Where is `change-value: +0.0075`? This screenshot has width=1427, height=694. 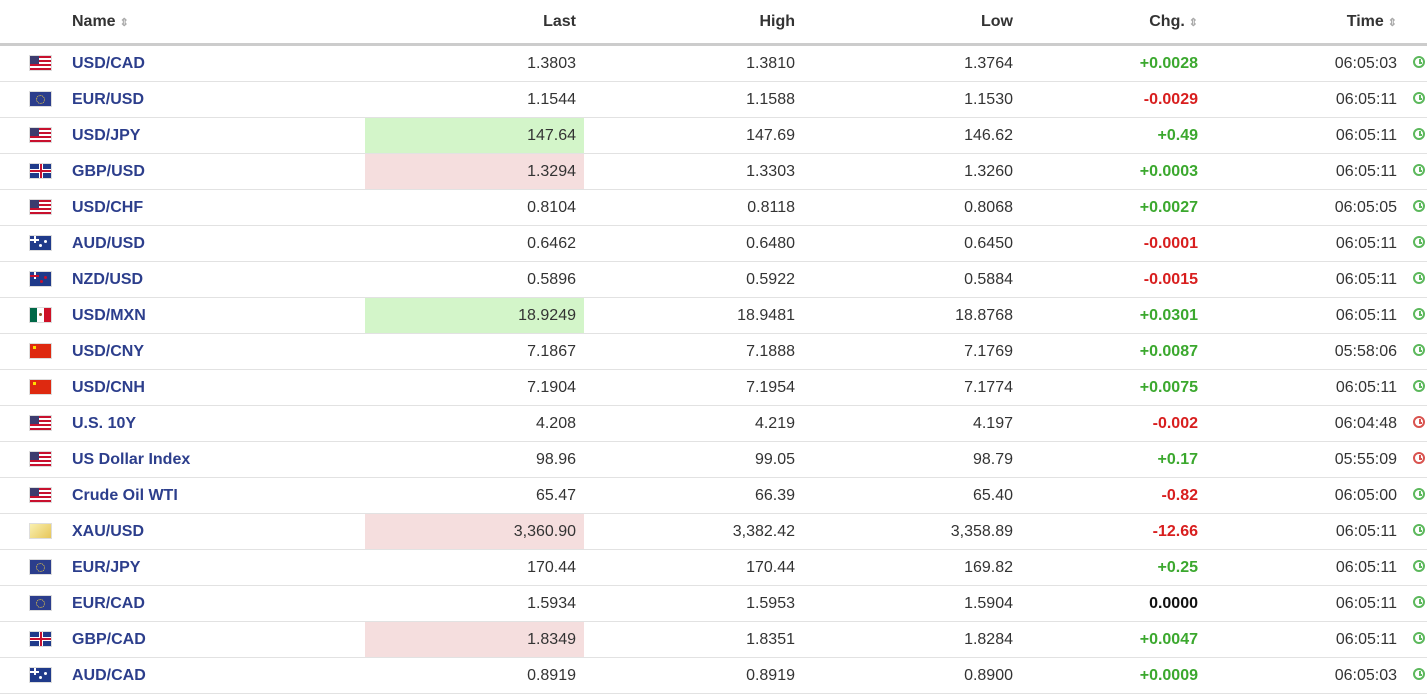
change-value: +0.0075 is located at coordinates (1168, 387).